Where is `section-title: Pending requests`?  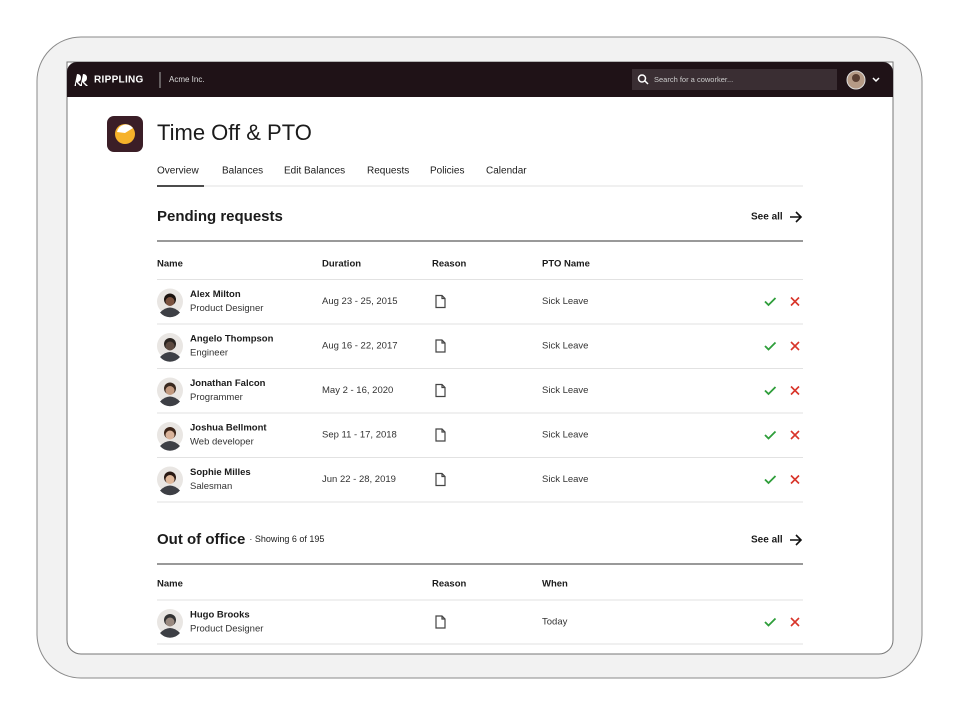
section-title: Pending requests is located at coordinates (220, 216).